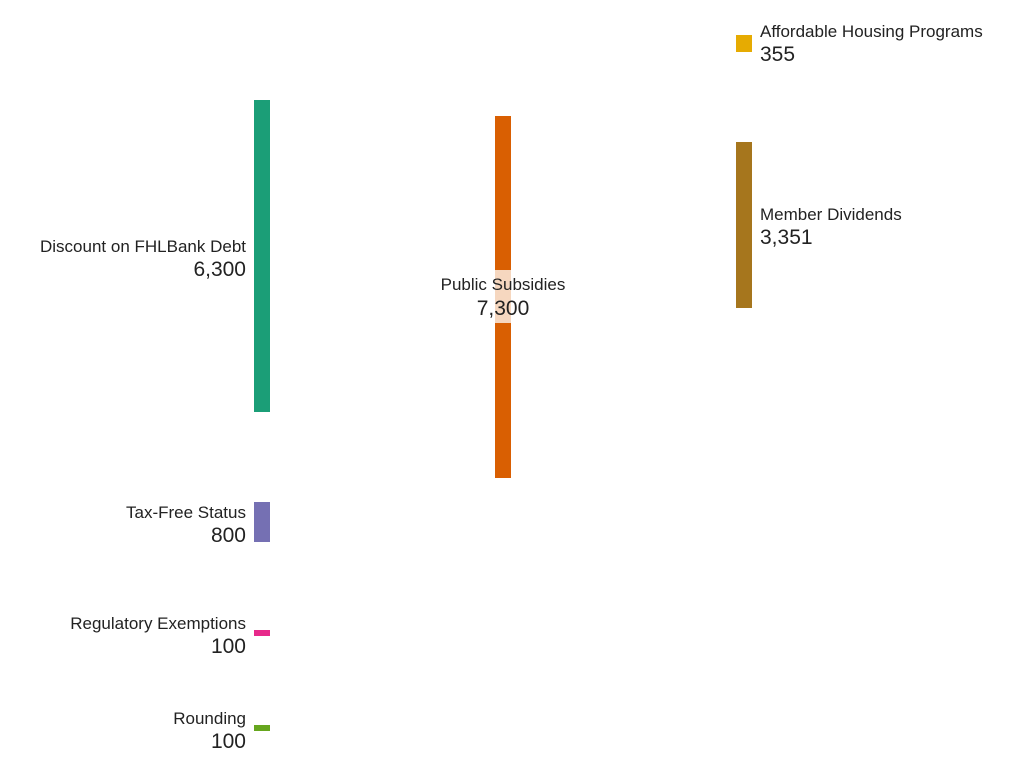 This screenshot has width=1024, height=773. What do you see at coordinates (209, 718) in the screenshot?
I see `node-label-round: Rounding` at bounding box center [209, 718].